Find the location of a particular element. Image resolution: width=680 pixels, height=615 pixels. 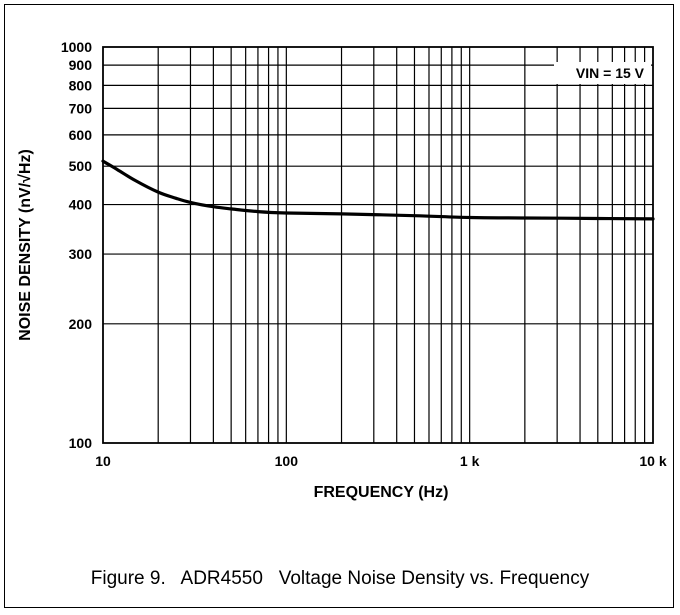

series-line-noise-density is located at coordinates (378, 190).